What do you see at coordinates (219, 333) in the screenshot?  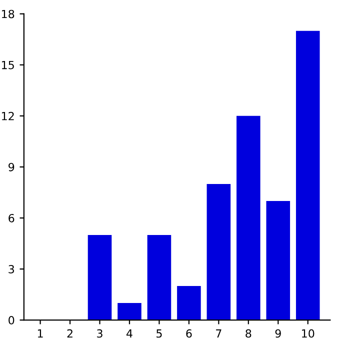 I see `x-tick-label: 7` at bounding box center [219, 333].